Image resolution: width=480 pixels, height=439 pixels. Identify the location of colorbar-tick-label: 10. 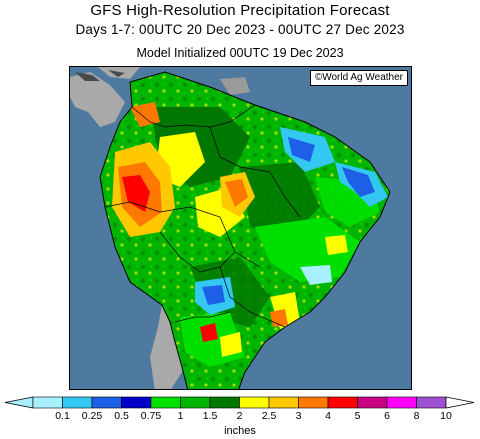
(446, 416).